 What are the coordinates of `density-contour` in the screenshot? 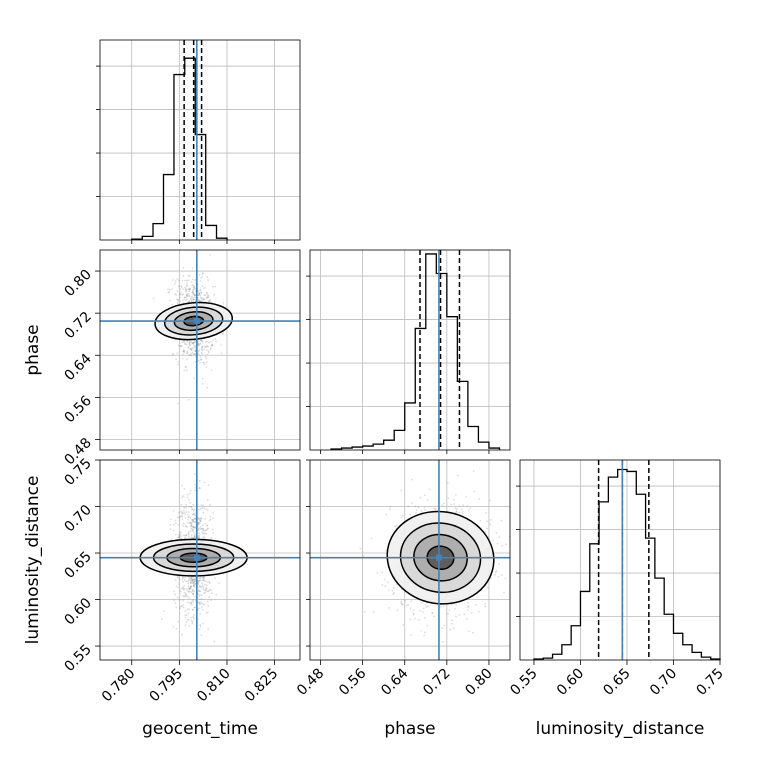 It's located at (193, 321).